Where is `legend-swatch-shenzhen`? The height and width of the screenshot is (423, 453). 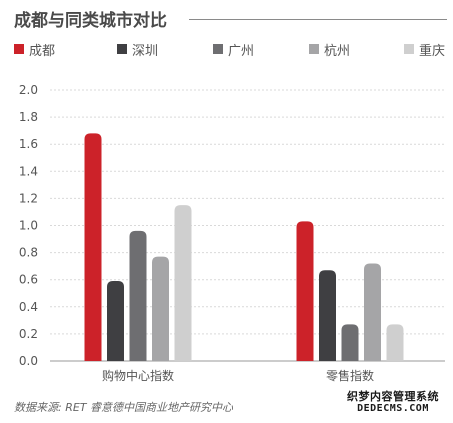
legend-swatch-shenzhen is located at coordinates (122, 49).